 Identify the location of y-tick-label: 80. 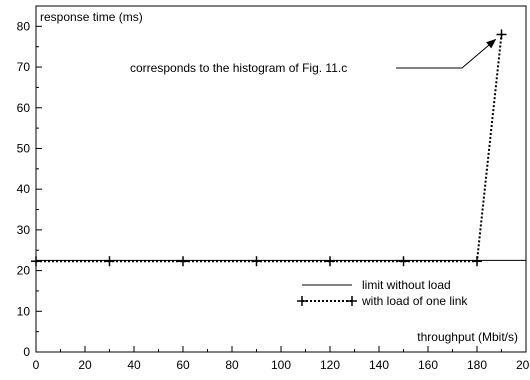
(24, 26).